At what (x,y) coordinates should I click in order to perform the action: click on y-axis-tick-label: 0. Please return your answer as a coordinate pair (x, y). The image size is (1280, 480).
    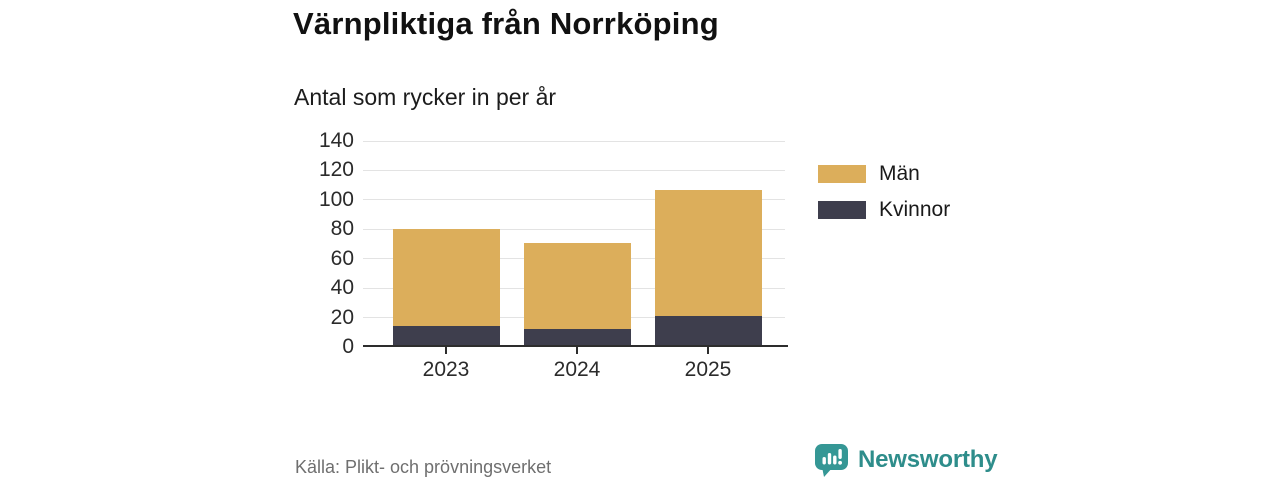
    Looking at the image, I should click on (348, 346).